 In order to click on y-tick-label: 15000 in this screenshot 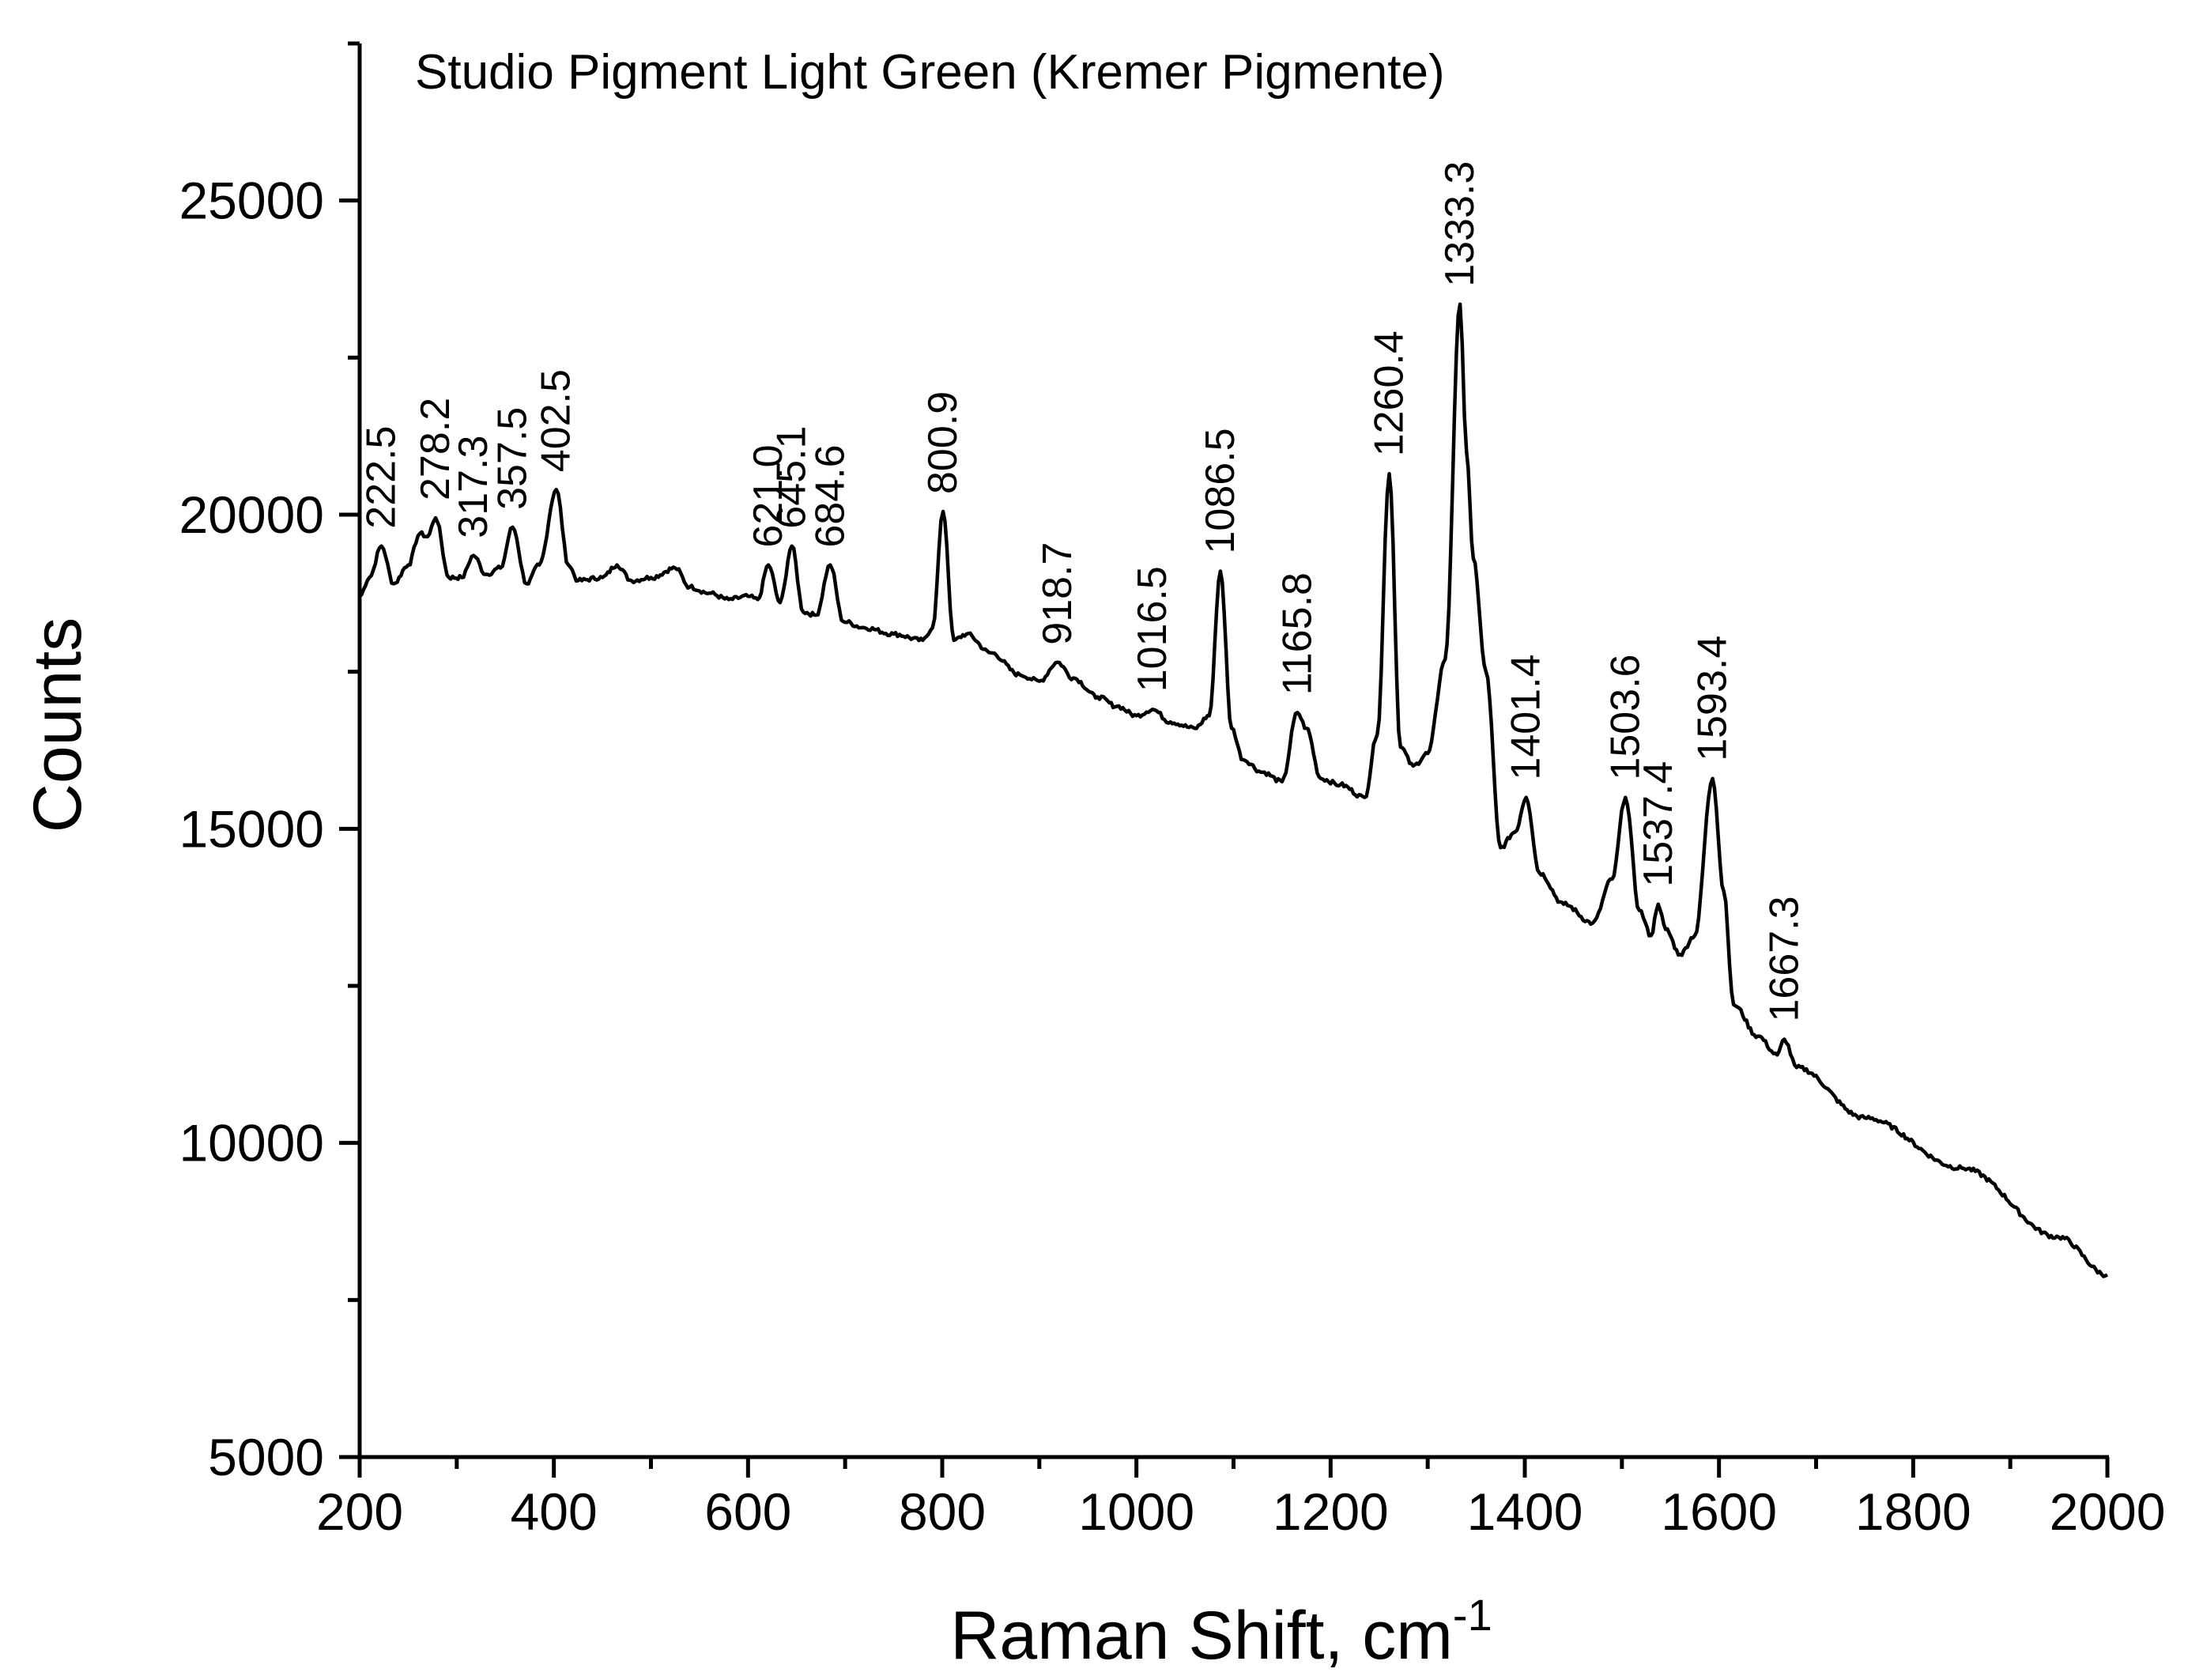, I will do `click(252, 828)`.